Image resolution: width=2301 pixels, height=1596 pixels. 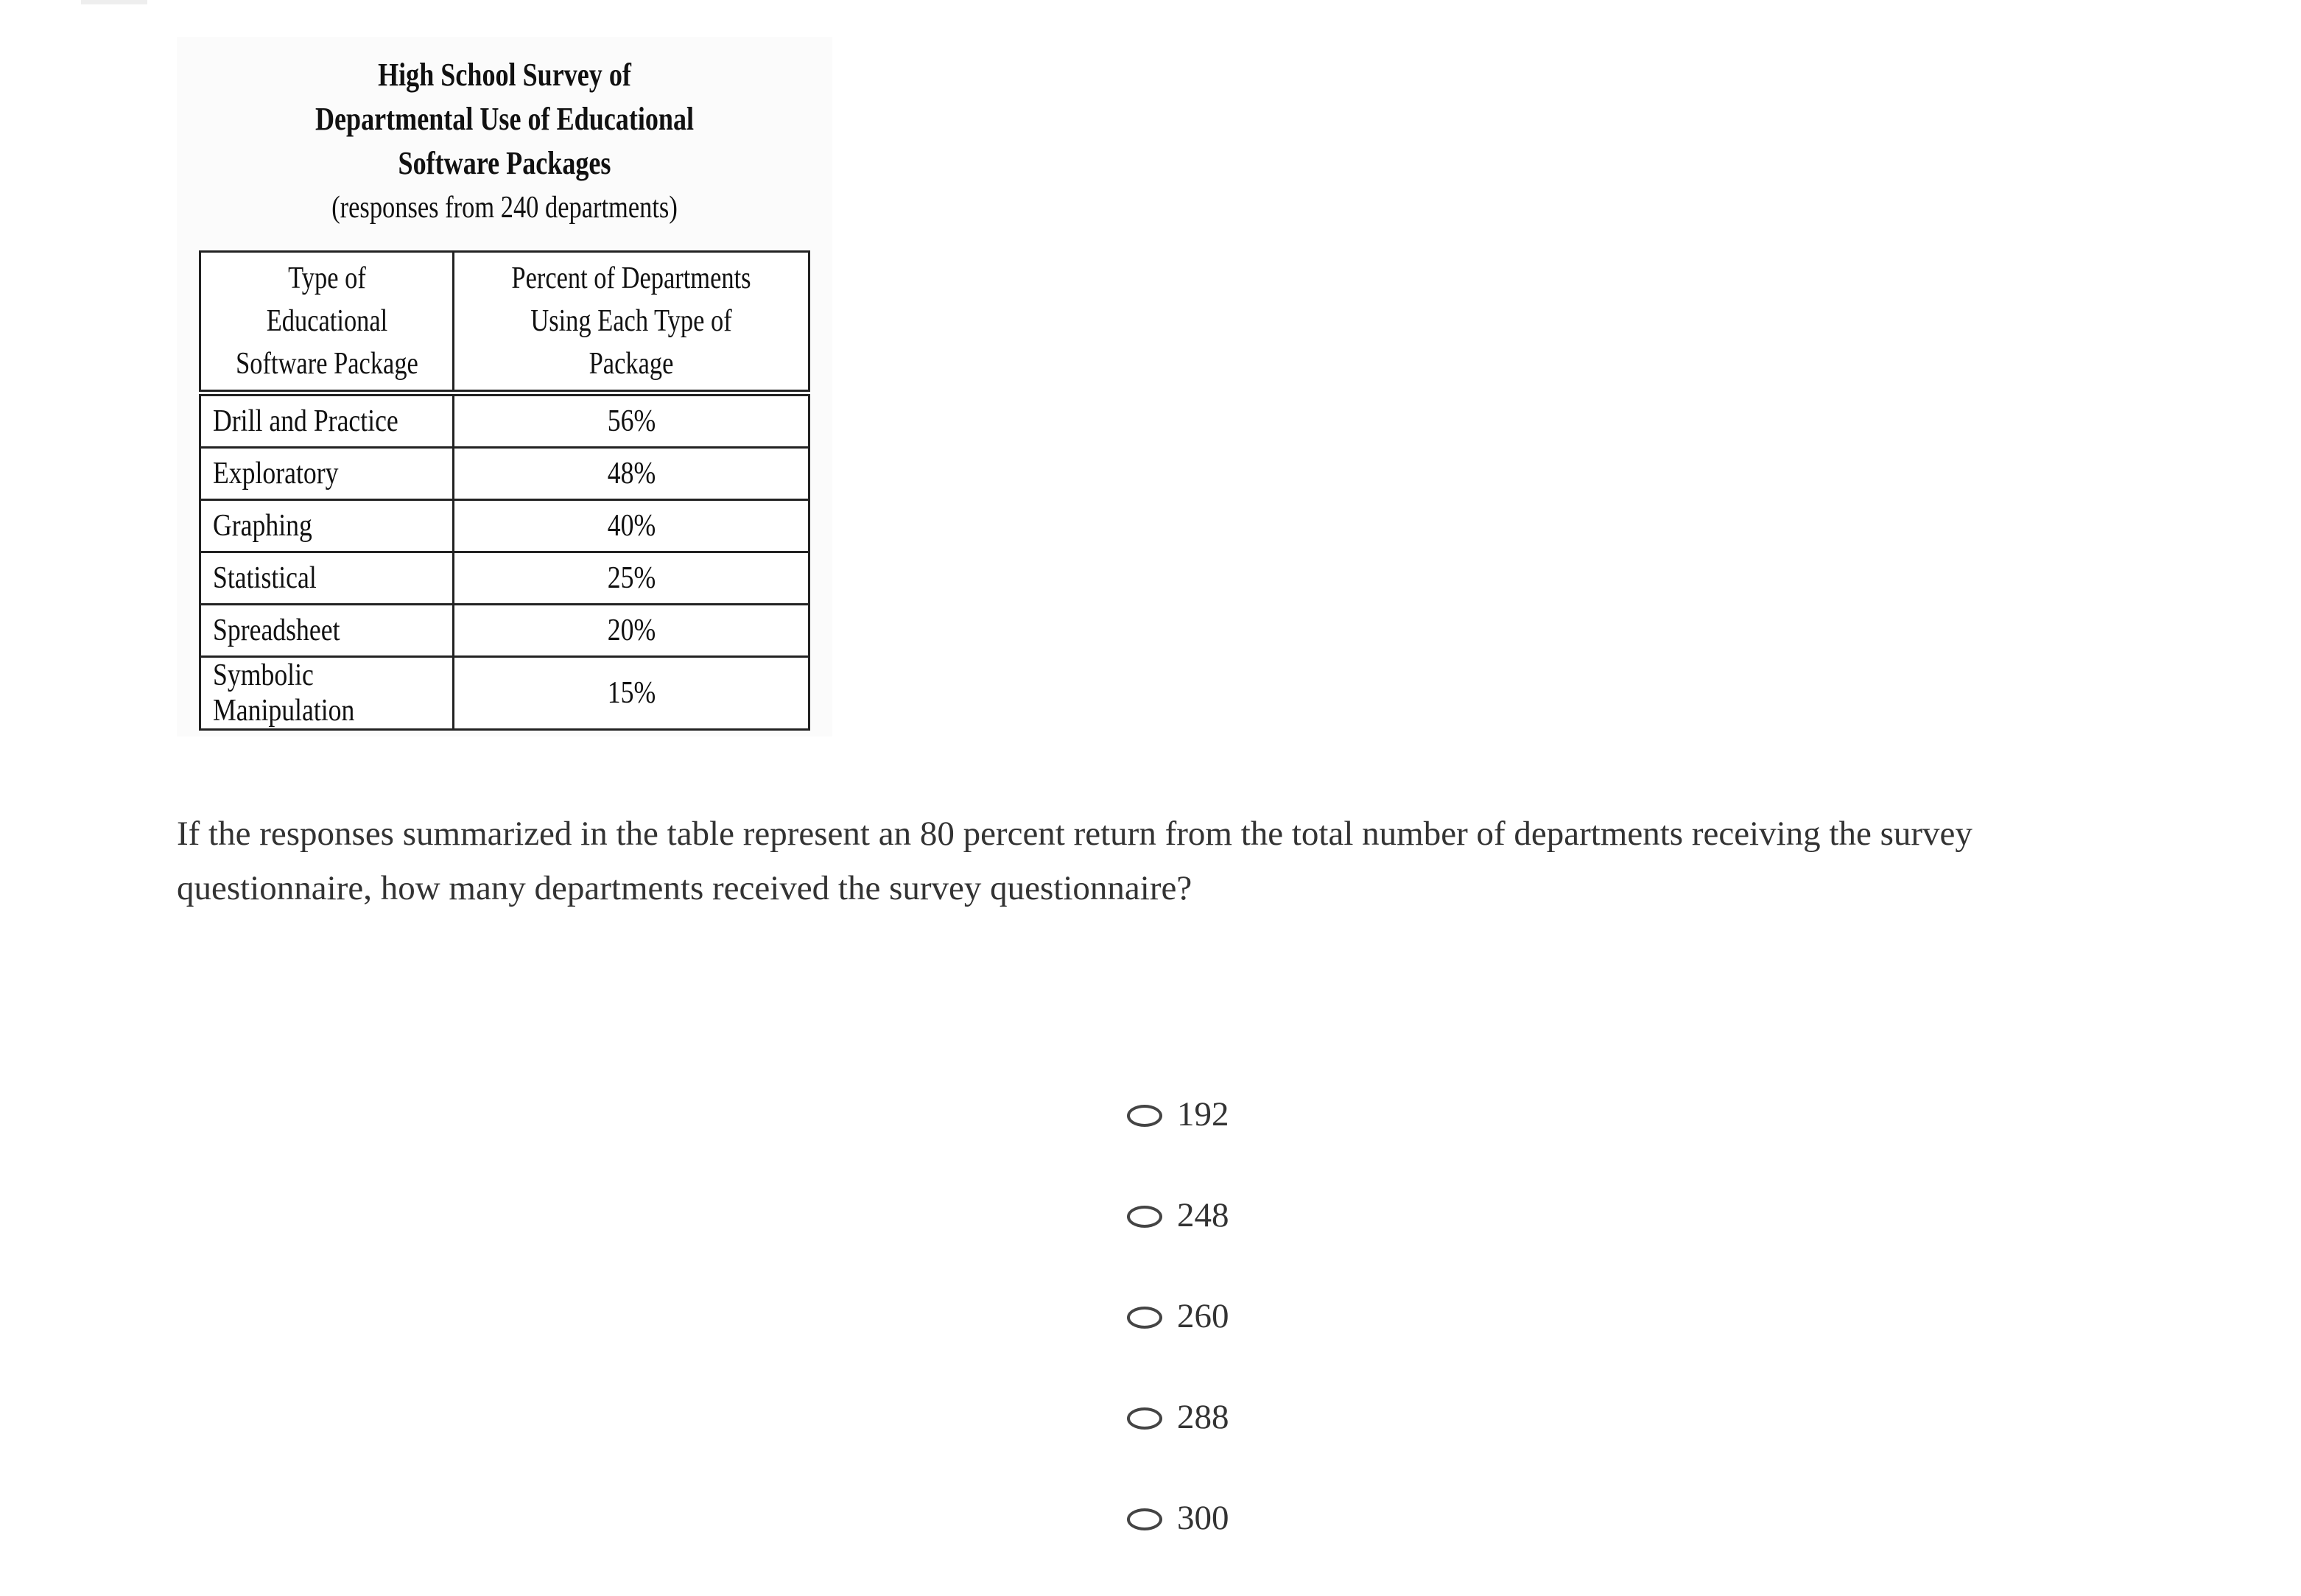 I want to click on cell-type: Spreadsheet, so click(x=326, y=630).